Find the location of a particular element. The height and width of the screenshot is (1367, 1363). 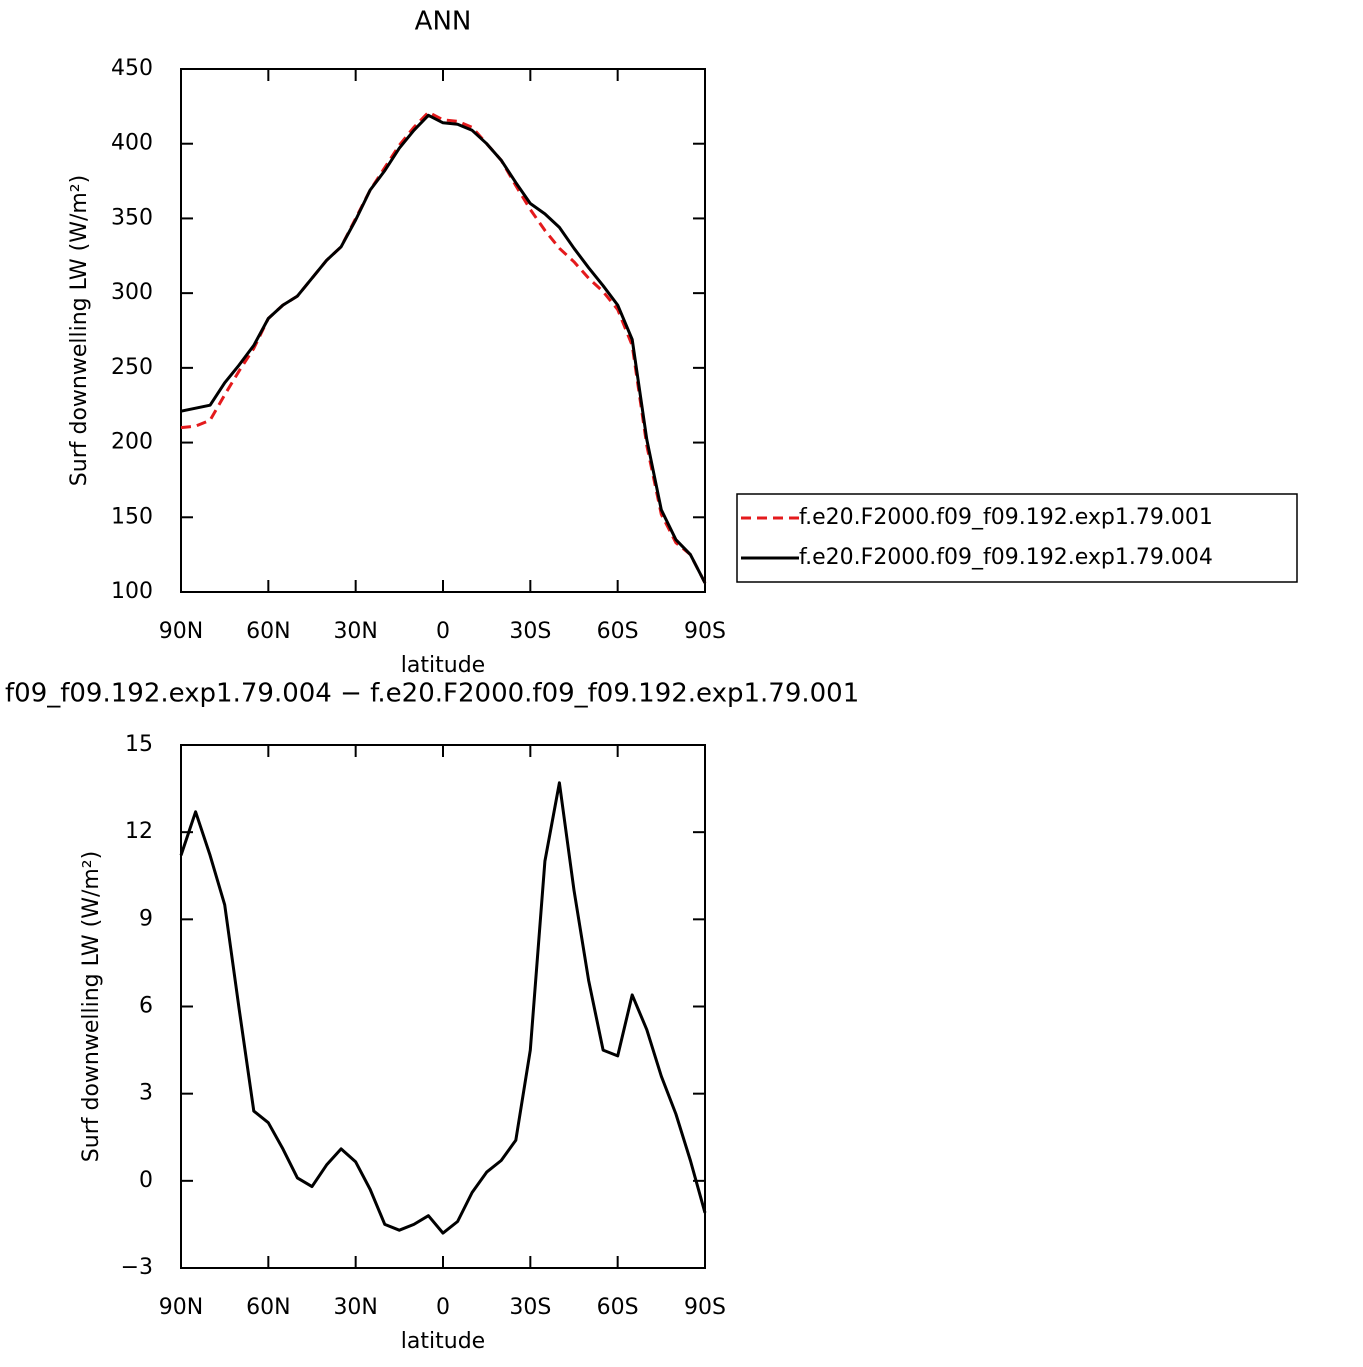

chart-title: ANN is located at coordinates (443, 22).